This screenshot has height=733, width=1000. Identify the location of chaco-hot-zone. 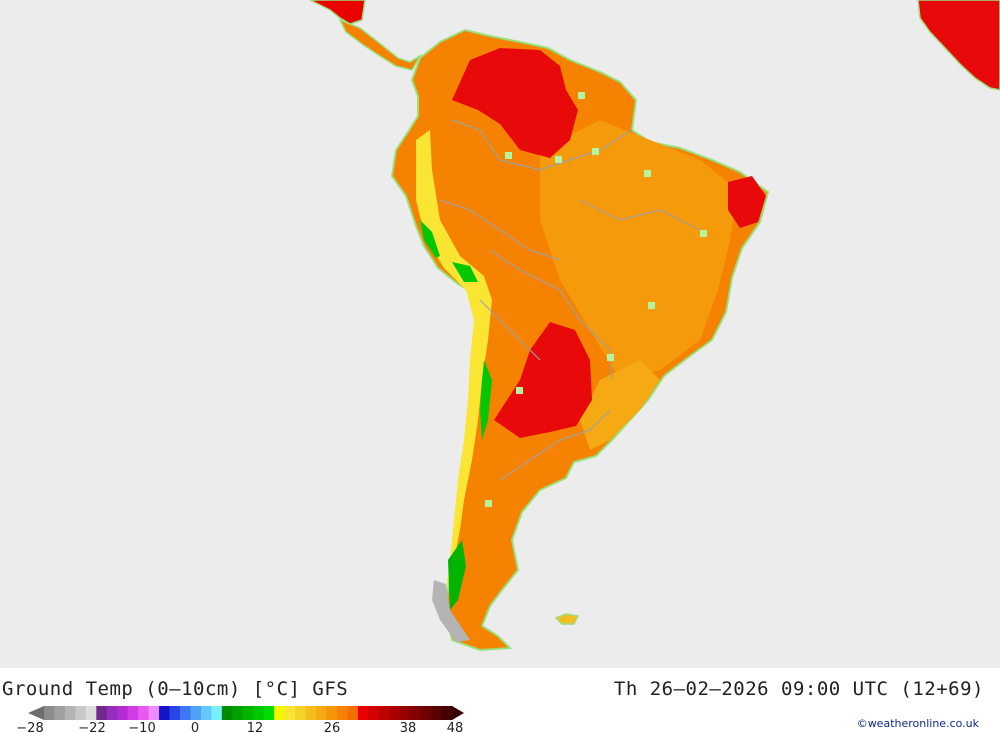
(543, 380).